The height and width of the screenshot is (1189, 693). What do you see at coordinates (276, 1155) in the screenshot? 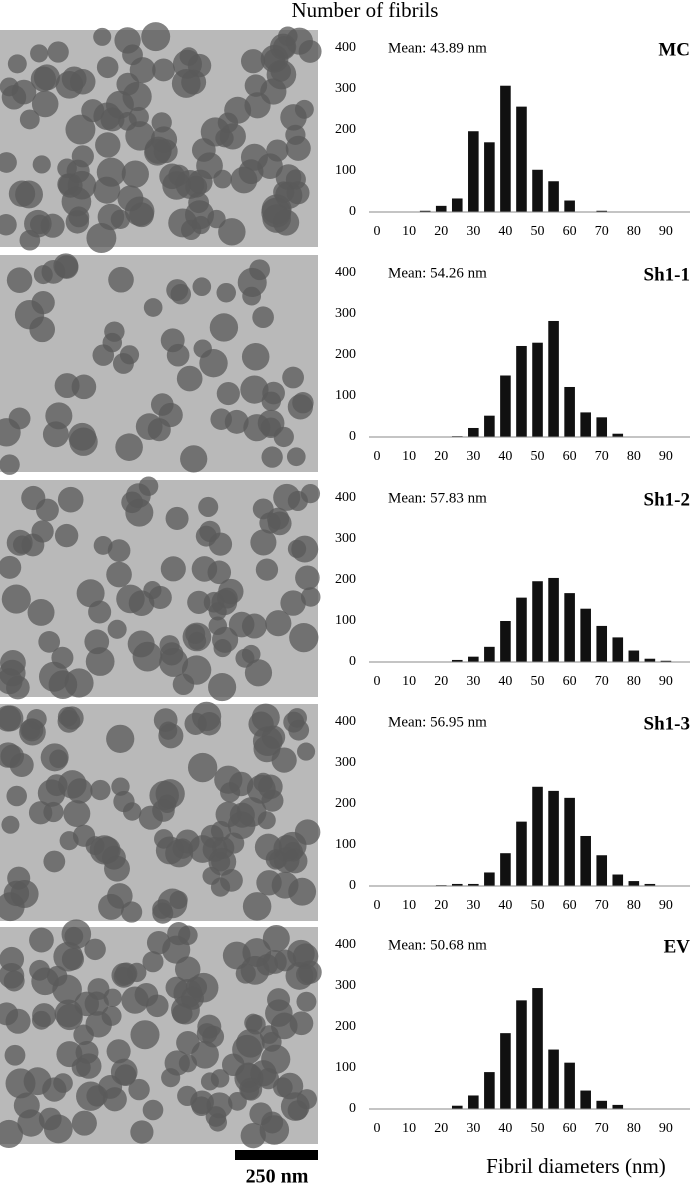
I see `scale-bar` at bounding box center [276, 1155].